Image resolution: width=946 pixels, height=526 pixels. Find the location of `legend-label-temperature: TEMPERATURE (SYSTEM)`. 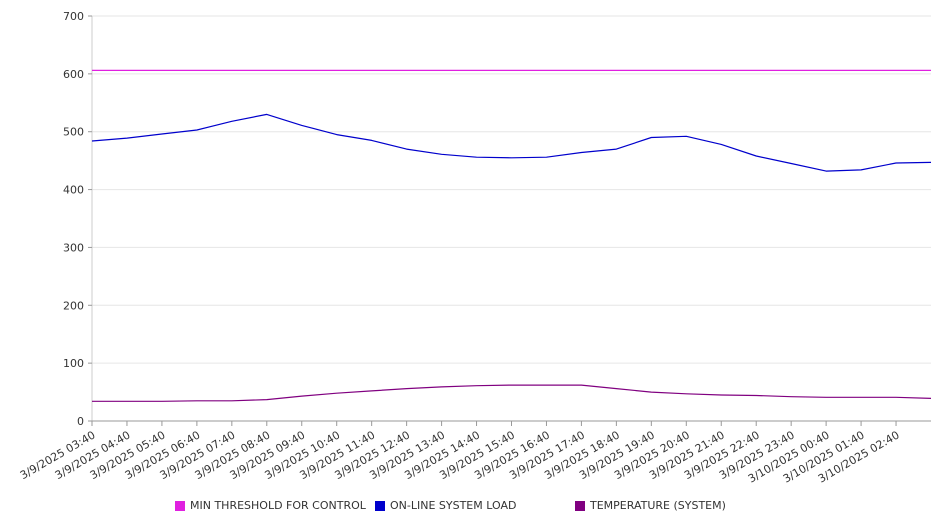

legend-label-temperature: TEMPERATURE (SYSTEM) is located at coordinates (658, 505).